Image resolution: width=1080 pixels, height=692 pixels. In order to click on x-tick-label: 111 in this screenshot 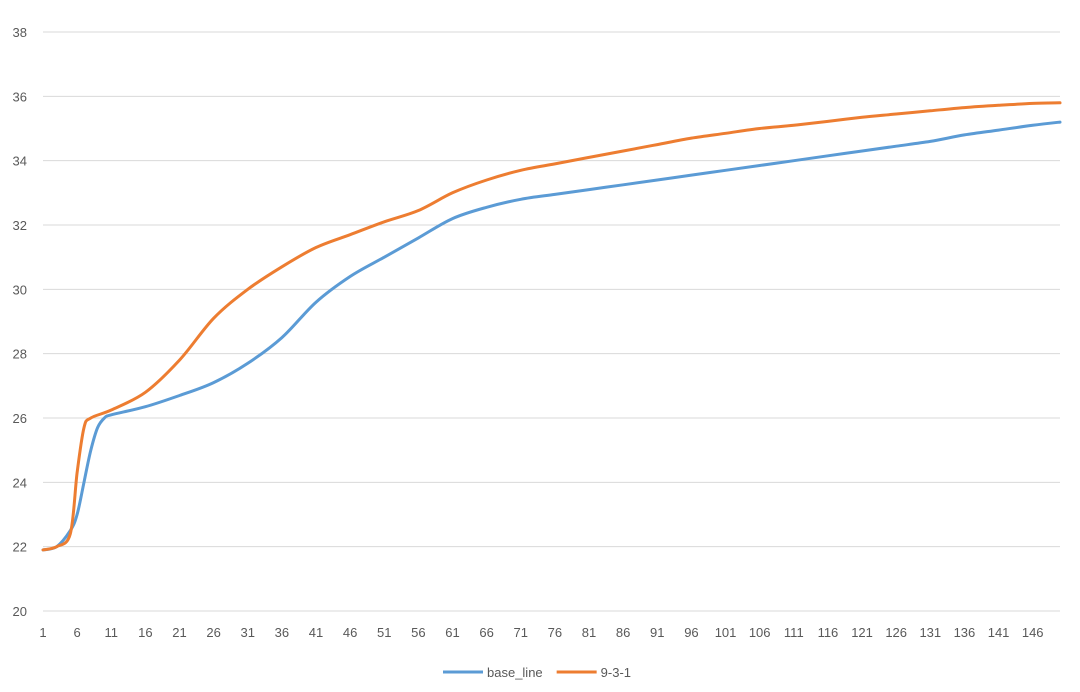, I will do `click(794, 632)`.